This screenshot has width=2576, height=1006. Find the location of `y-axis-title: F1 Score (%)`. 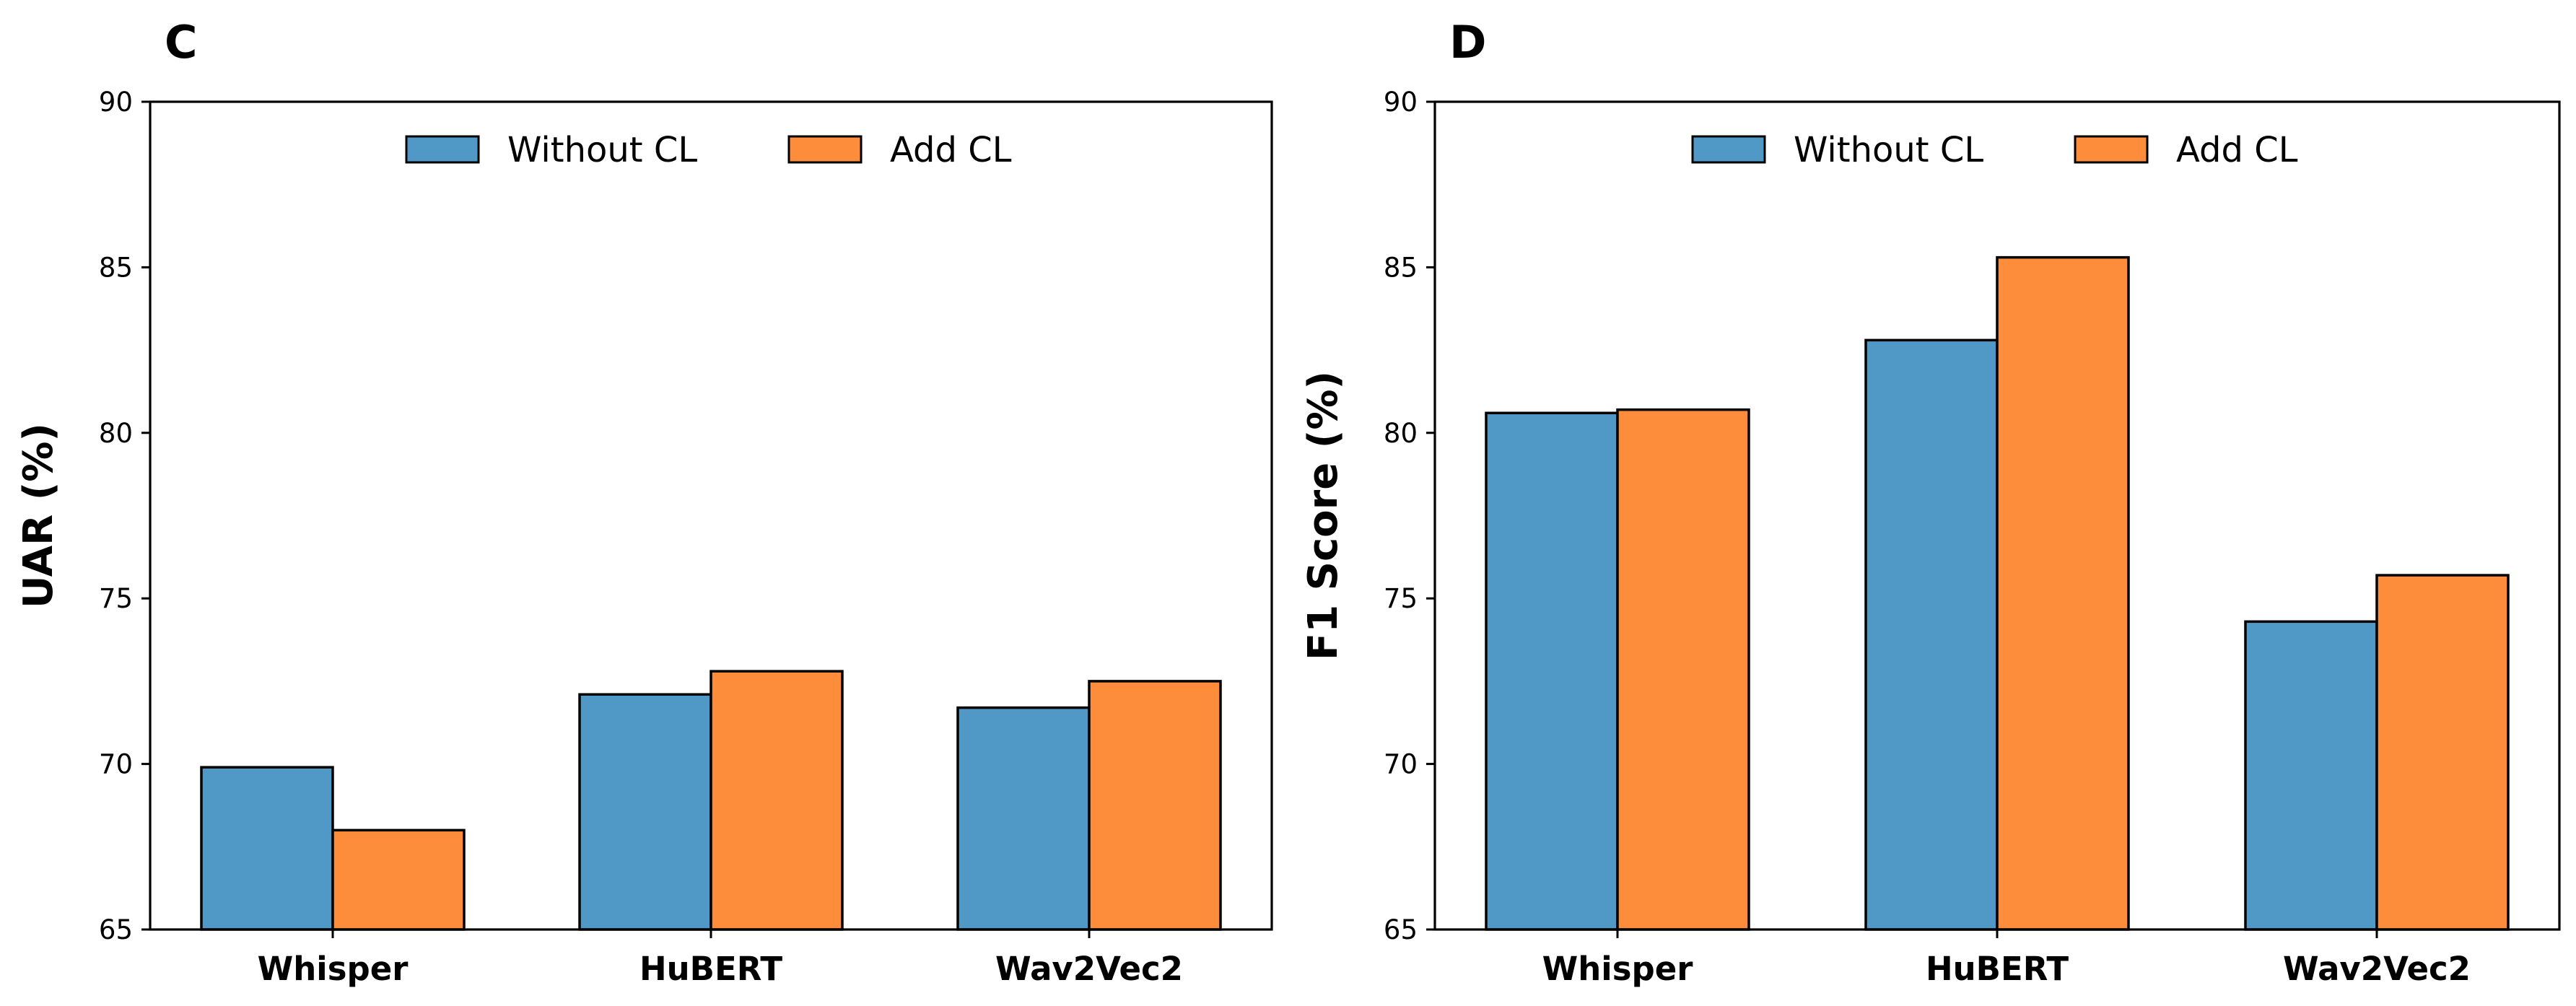

y-axis-title: F1 Score (%) is located at coordinates (1323, 515).